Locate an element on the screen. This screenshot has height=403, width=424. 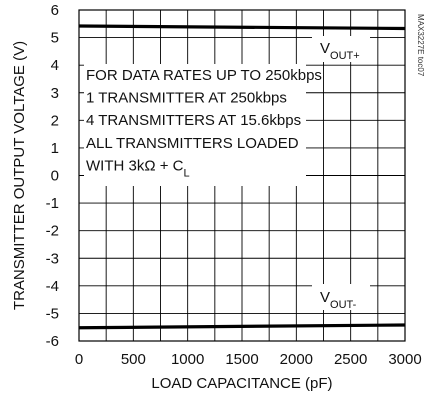
x-tick-label: 2500 is located at coordinates (350, 359).